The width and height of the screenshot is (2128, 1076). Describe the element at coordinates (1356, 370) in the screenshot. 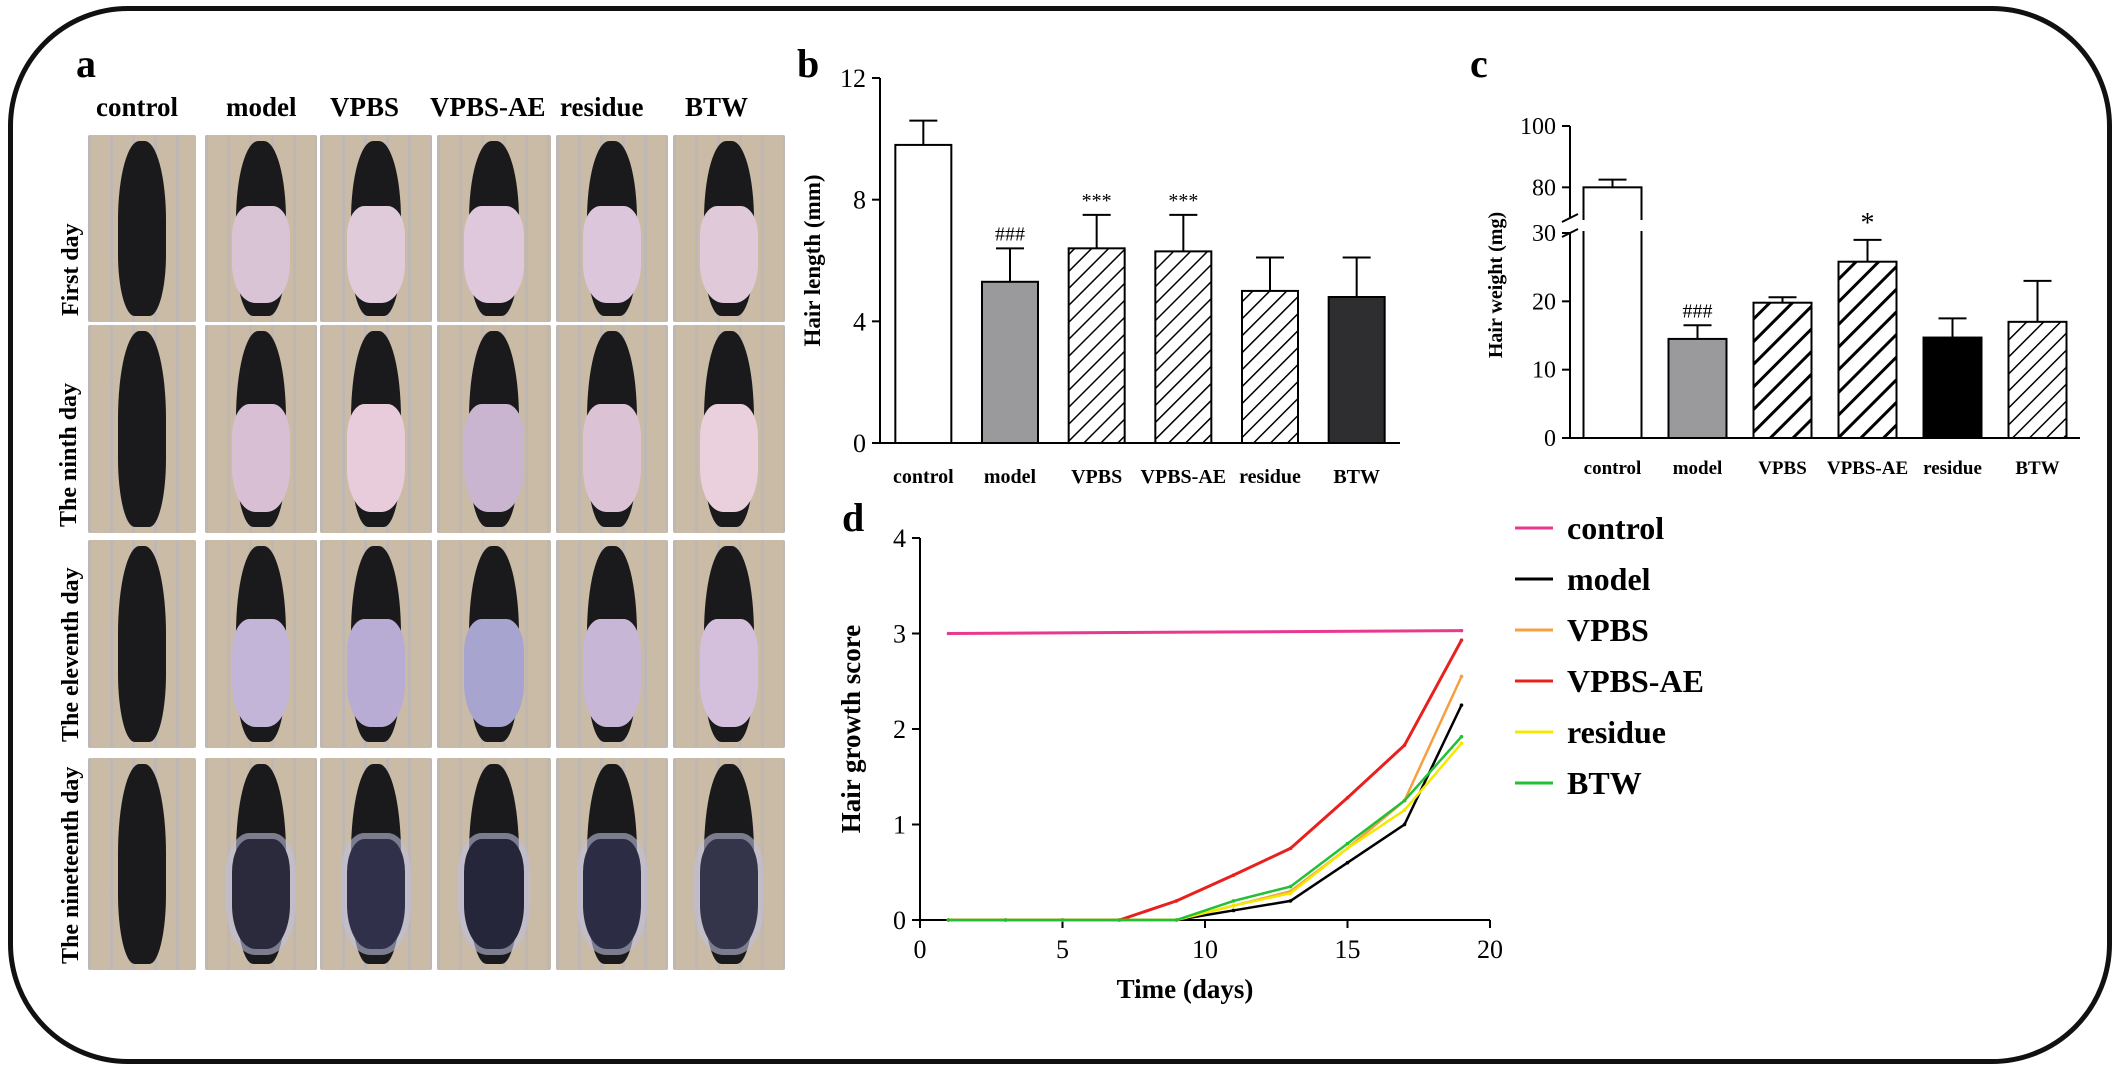

I see `bar-btw` at that location.